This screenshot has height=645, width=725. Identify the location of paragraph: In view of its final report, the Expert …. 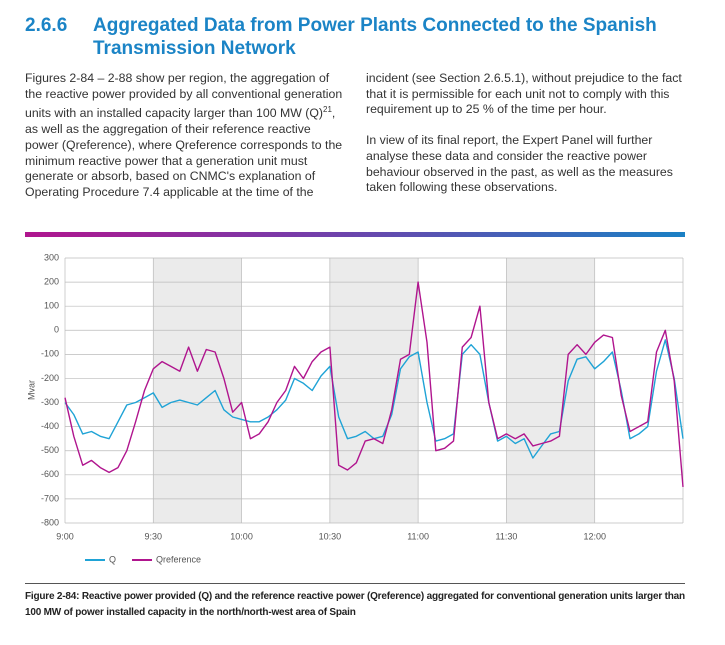
(519, 164).